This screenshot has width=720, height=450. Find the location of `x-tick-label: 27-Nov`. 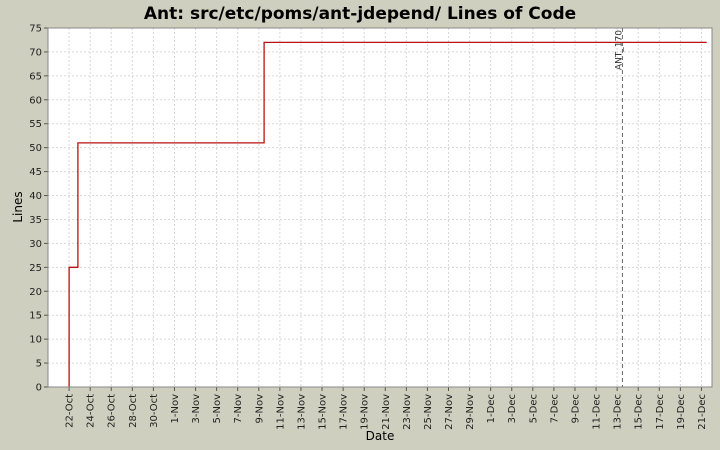

x-tick-label: 27-Nov is located at coordinates (449, 412).